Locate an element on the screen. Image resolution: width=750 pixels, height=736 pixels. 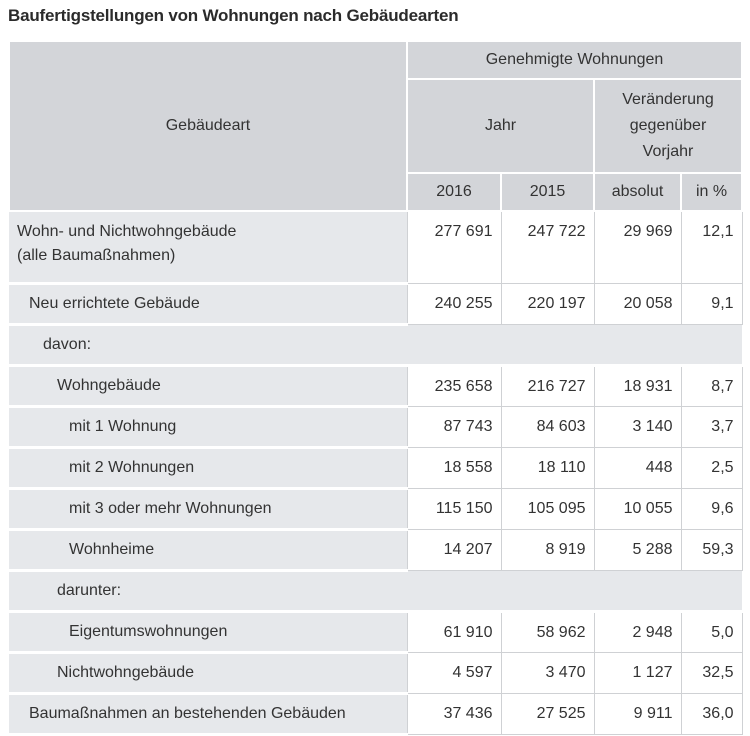
row-label-text-2: (alle Baumaßnahmen) is located at coordinates (96, 255).